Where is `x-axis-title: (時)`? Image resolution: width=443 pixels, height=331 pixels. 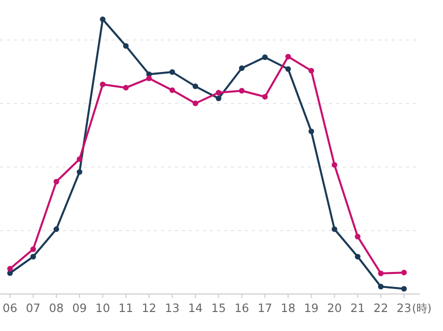 x-axis-title: (時) is located at coordinates (422, 308).